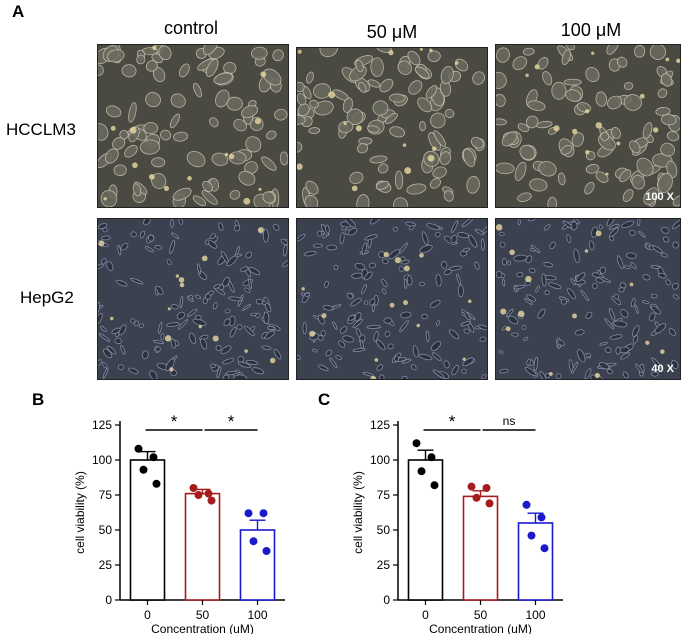 The height and width of the screenshot is (639, 685). I want to click on row-label-hepg2: HepG2, so click(47, 297).